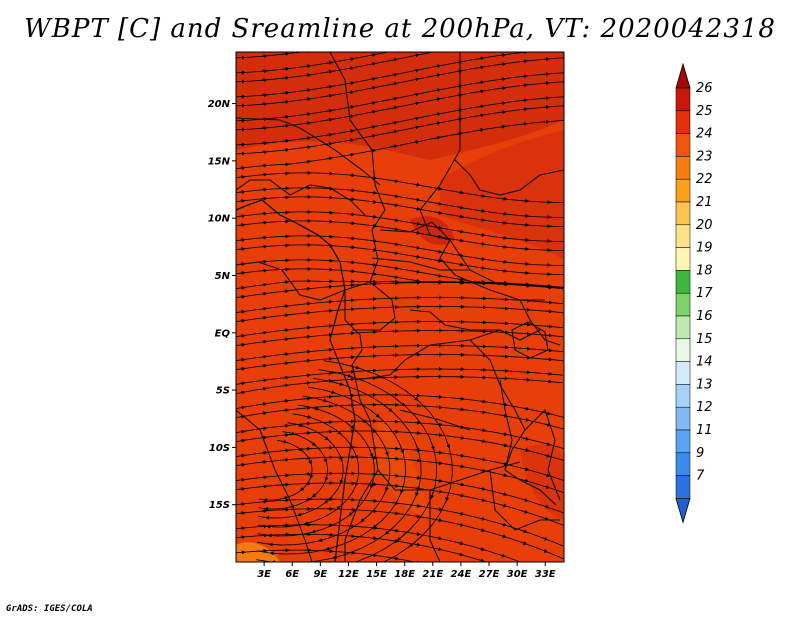  Describe the element at coordinates (400, 470) in the screenshot. I see `cool-region-south-center` at that location.